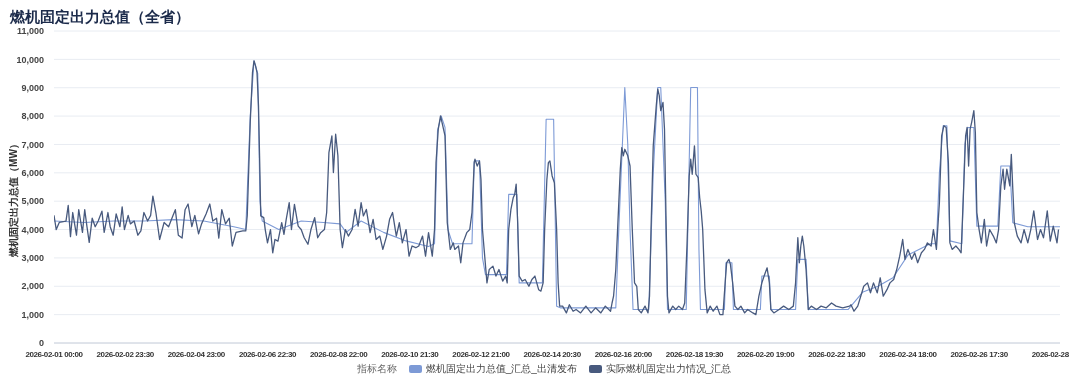  What do you see at coordinates (623, 354) in the screenshot?
I see `x-tick-label: 2026-02-16 20:00` at bounding box center [623, 354].